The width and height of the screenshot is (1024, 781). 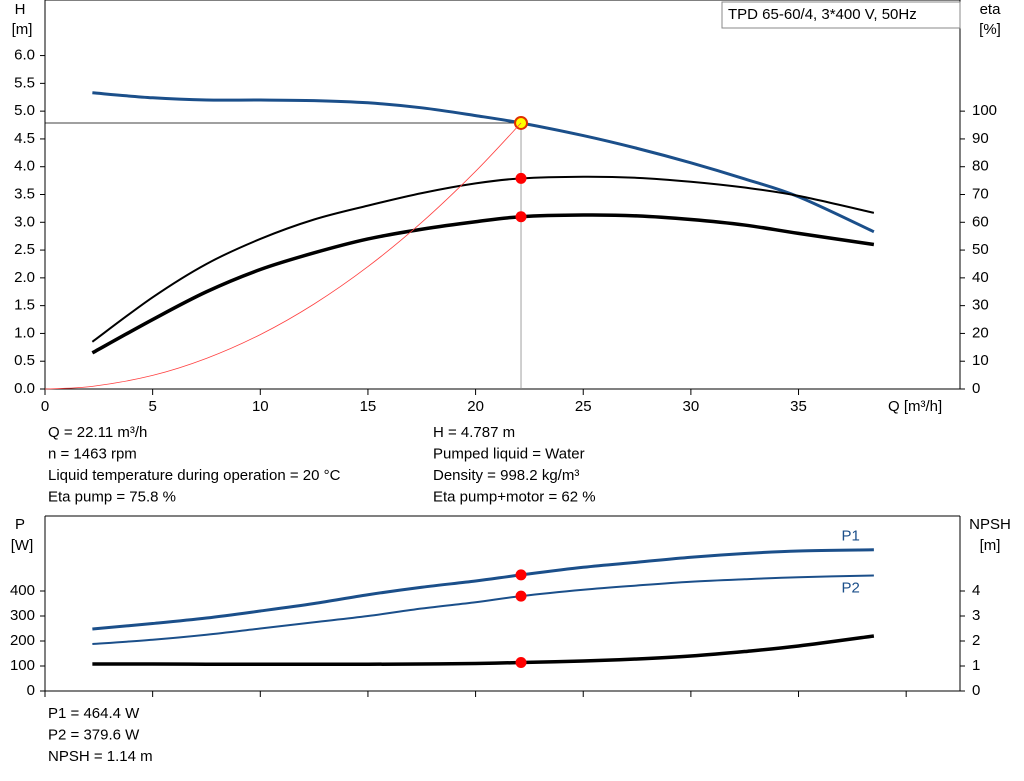 What do you see at coordinates (31, 690) in the screenshot?
I see `y-tick-label: 0` at bounding box center [31, 690].